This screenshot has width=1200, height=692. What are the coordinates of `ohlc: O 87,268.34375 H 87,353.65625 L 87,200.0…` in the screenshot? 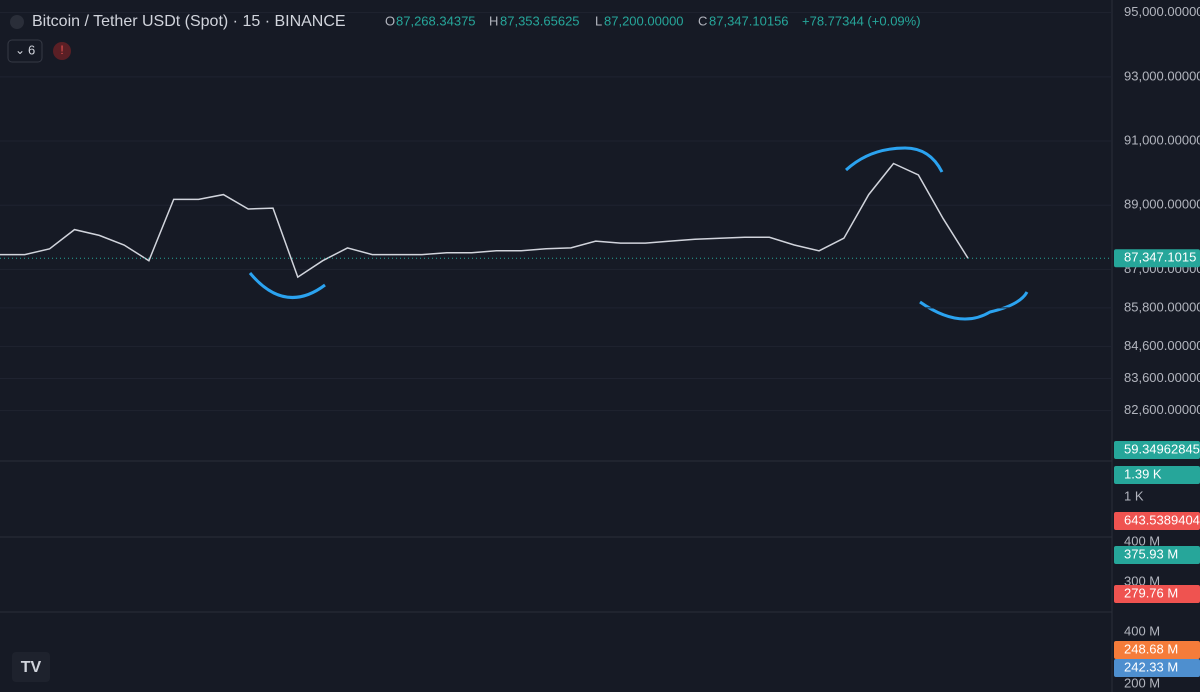 It's located at (653, 20).